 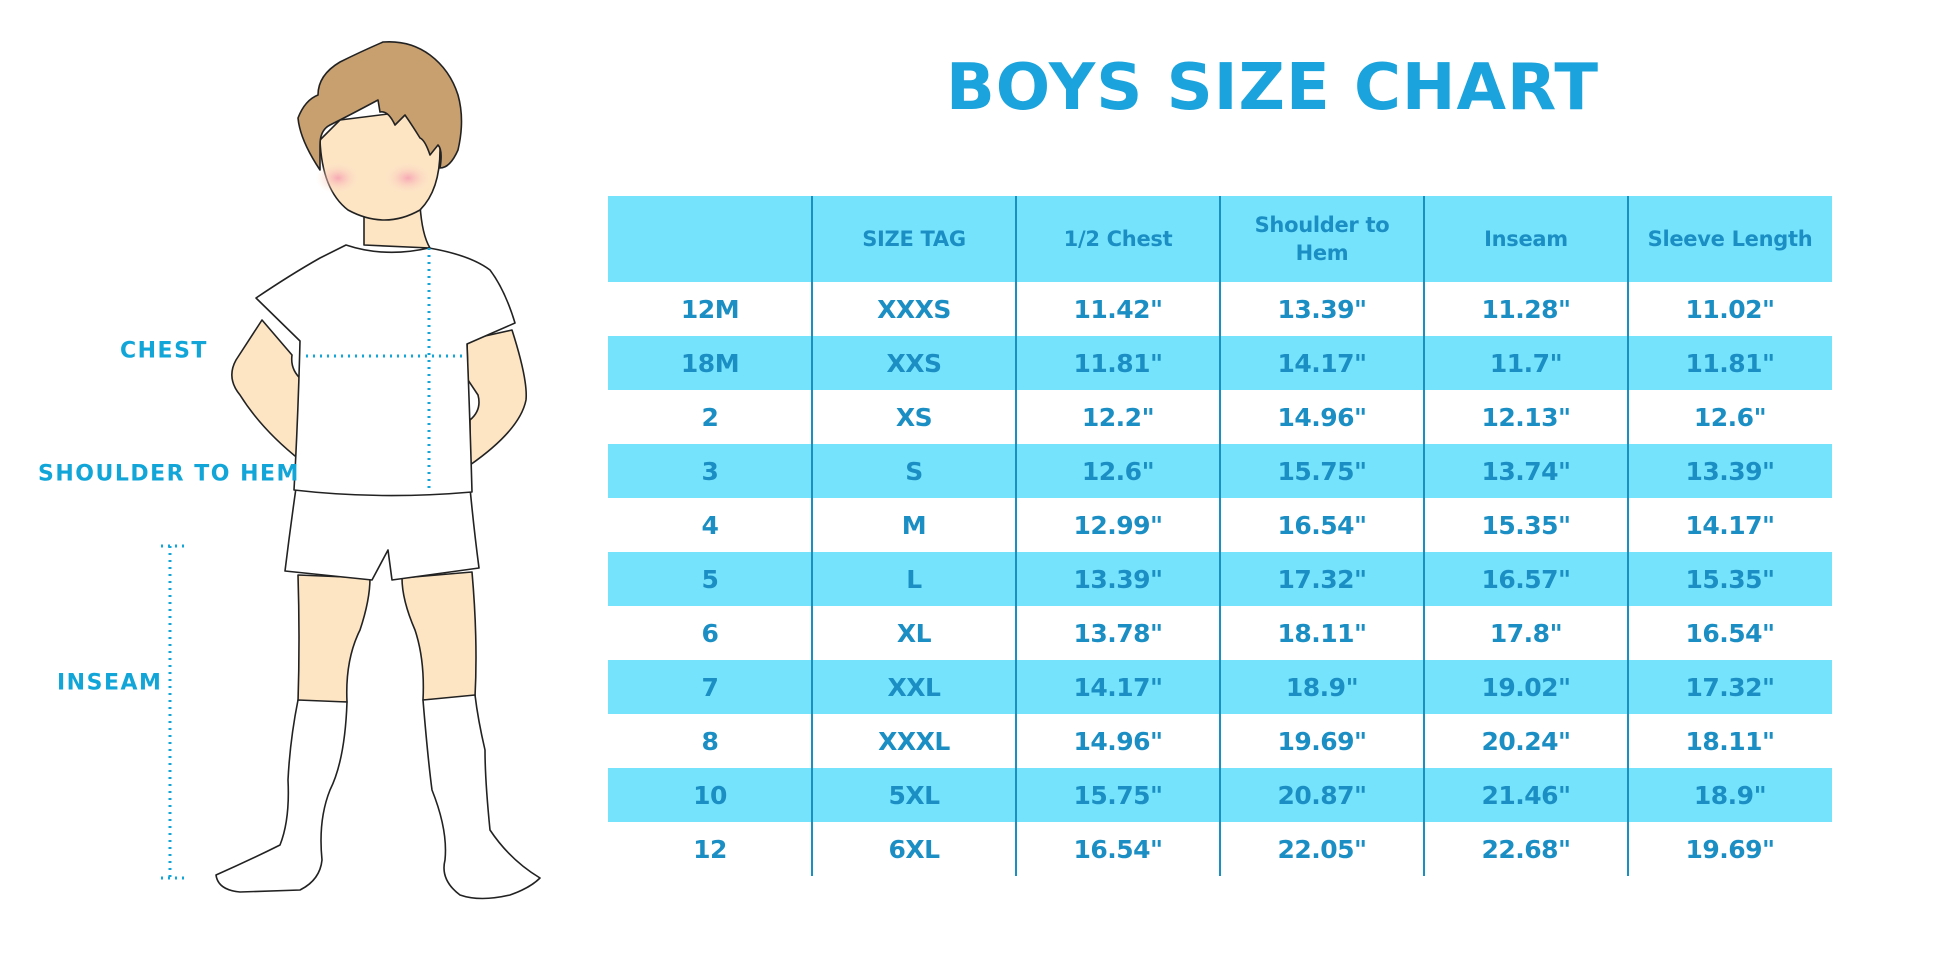 I want to click on left-arm, so click(x=267, y=390).